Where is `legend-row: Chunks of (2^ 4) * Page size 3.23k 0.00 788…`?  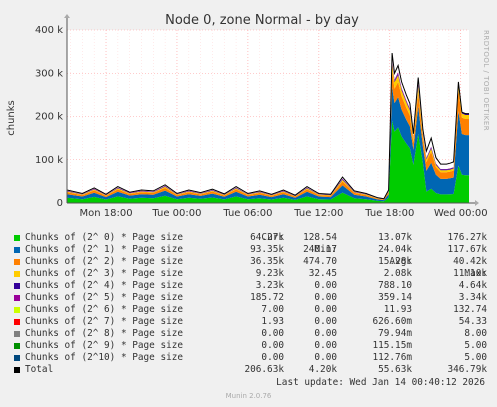 legend-row: Chunks of (2^ 4) * Page size 3.23k 0.00 788… is located at coordinates (248, 286).